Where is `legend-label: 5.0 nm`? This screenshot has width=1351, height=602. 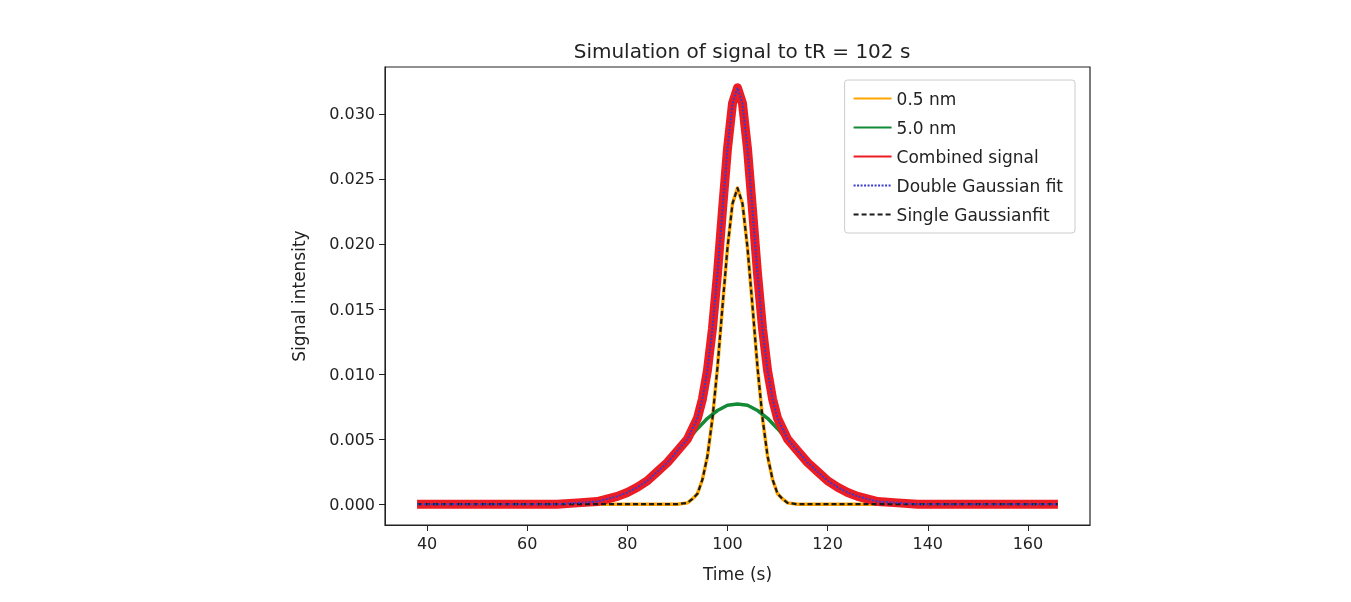 legend-label: 5.0 nm is located at coordinates (926, 127).